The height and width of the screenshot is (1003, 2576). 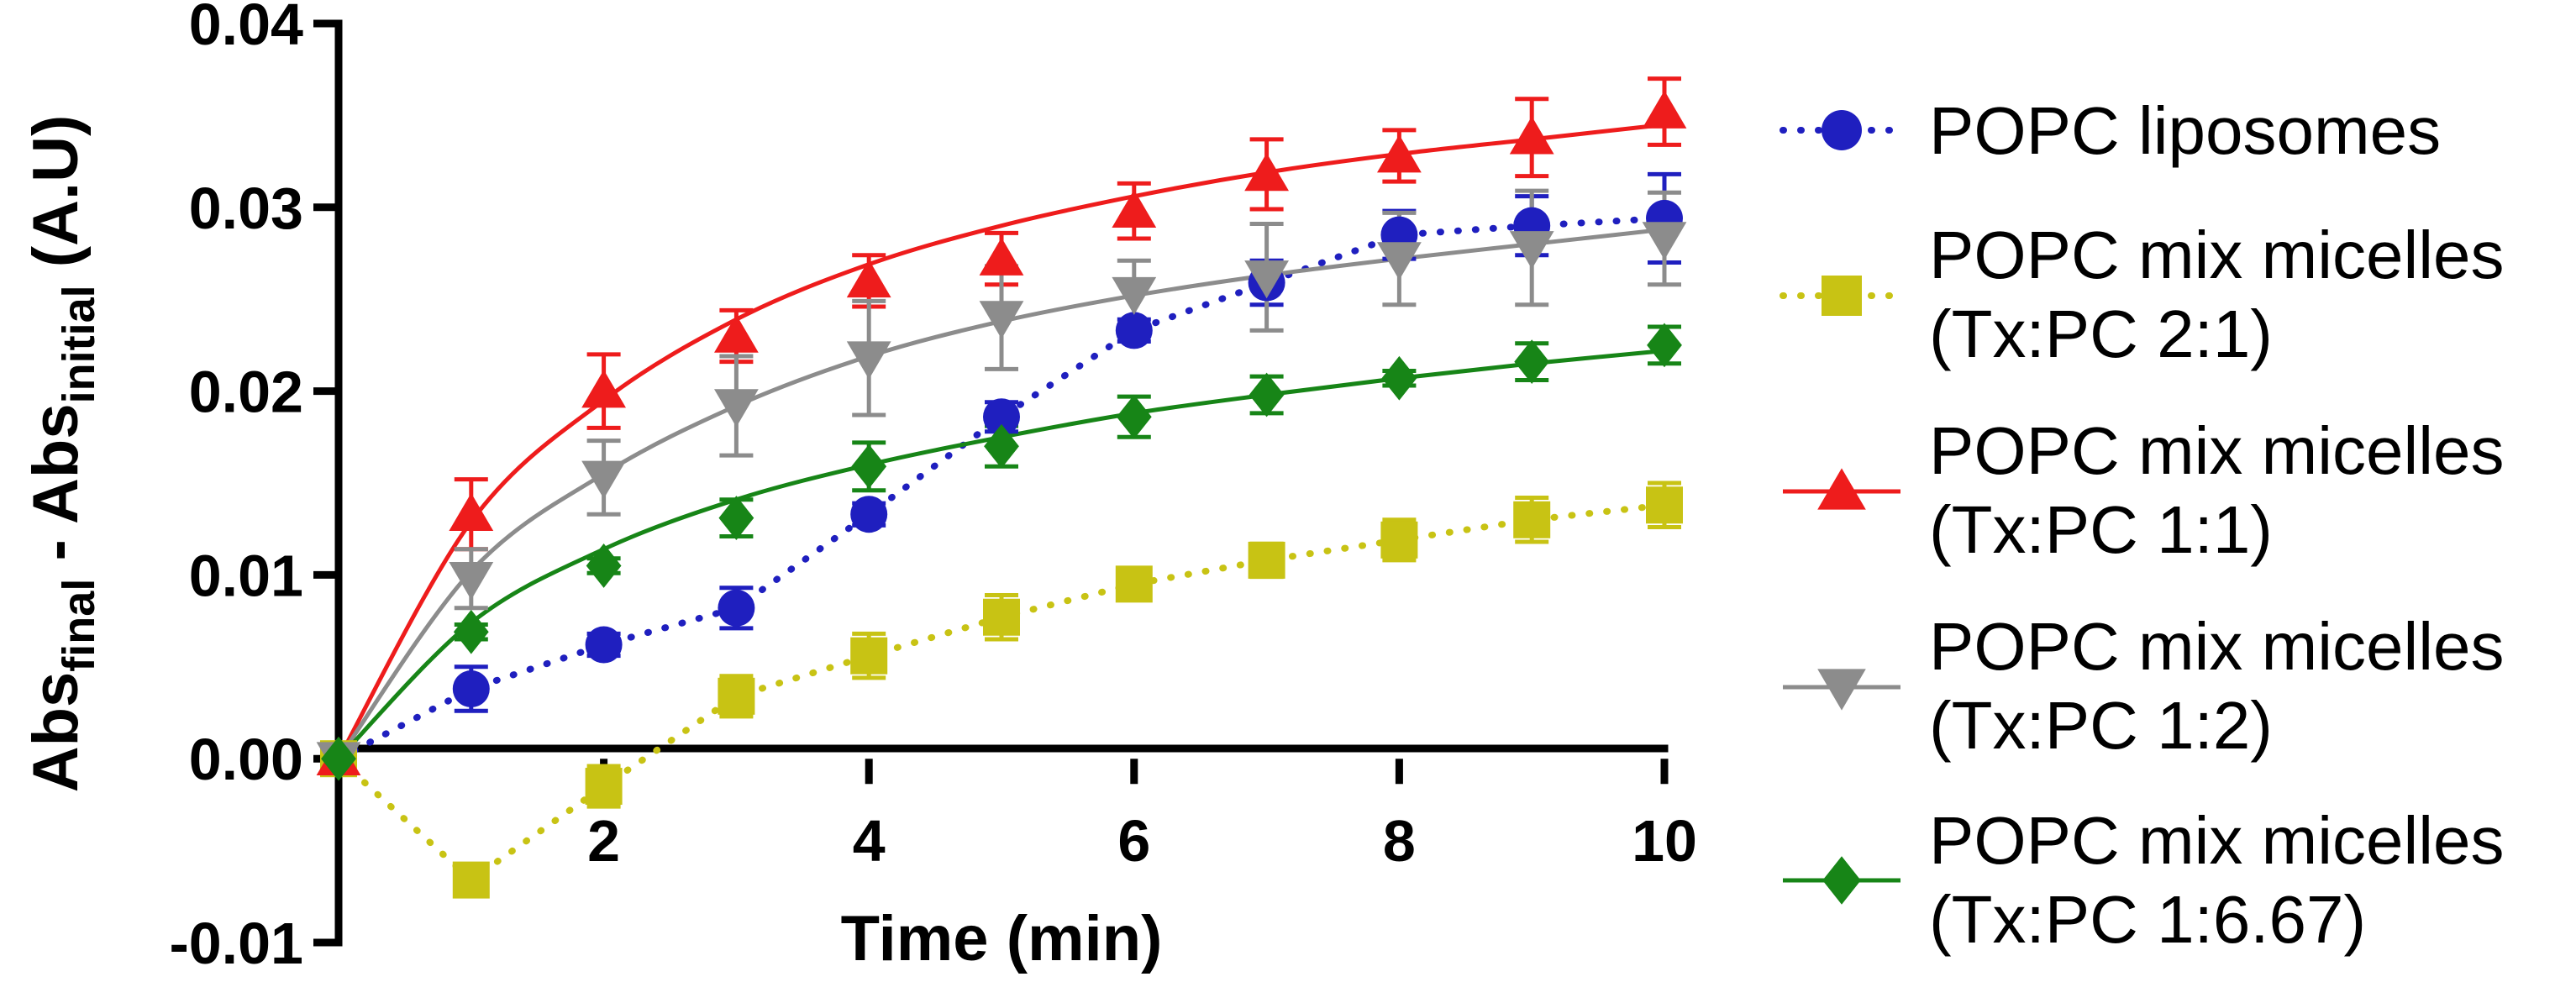 I want to click on legend-label: (Tx:PC 1:1), so click(x=2101, y=529).